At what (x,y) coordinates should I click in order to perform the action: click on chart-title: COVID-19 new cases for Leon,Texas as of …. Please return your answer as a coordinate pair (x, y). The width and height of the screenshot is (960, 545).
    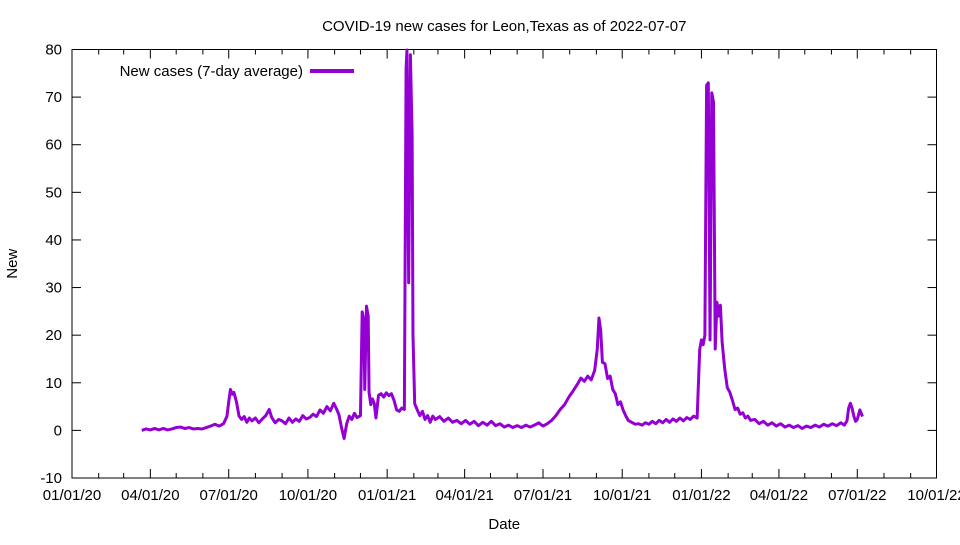
    Looking at the image, I should click on (504, 26).